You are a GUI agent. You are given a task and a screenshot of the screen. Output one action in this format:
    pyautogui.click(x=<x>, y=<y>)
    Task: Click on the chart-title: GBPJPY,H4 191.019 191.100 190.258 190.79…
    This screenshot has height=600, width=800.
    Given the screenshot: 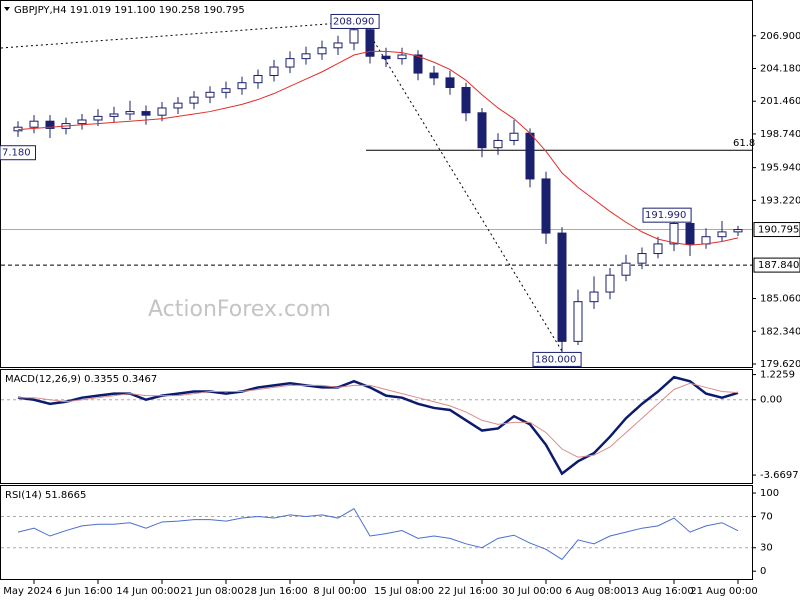 What is the action you would take?
    pyautogui.click(x=129, y=10)
    